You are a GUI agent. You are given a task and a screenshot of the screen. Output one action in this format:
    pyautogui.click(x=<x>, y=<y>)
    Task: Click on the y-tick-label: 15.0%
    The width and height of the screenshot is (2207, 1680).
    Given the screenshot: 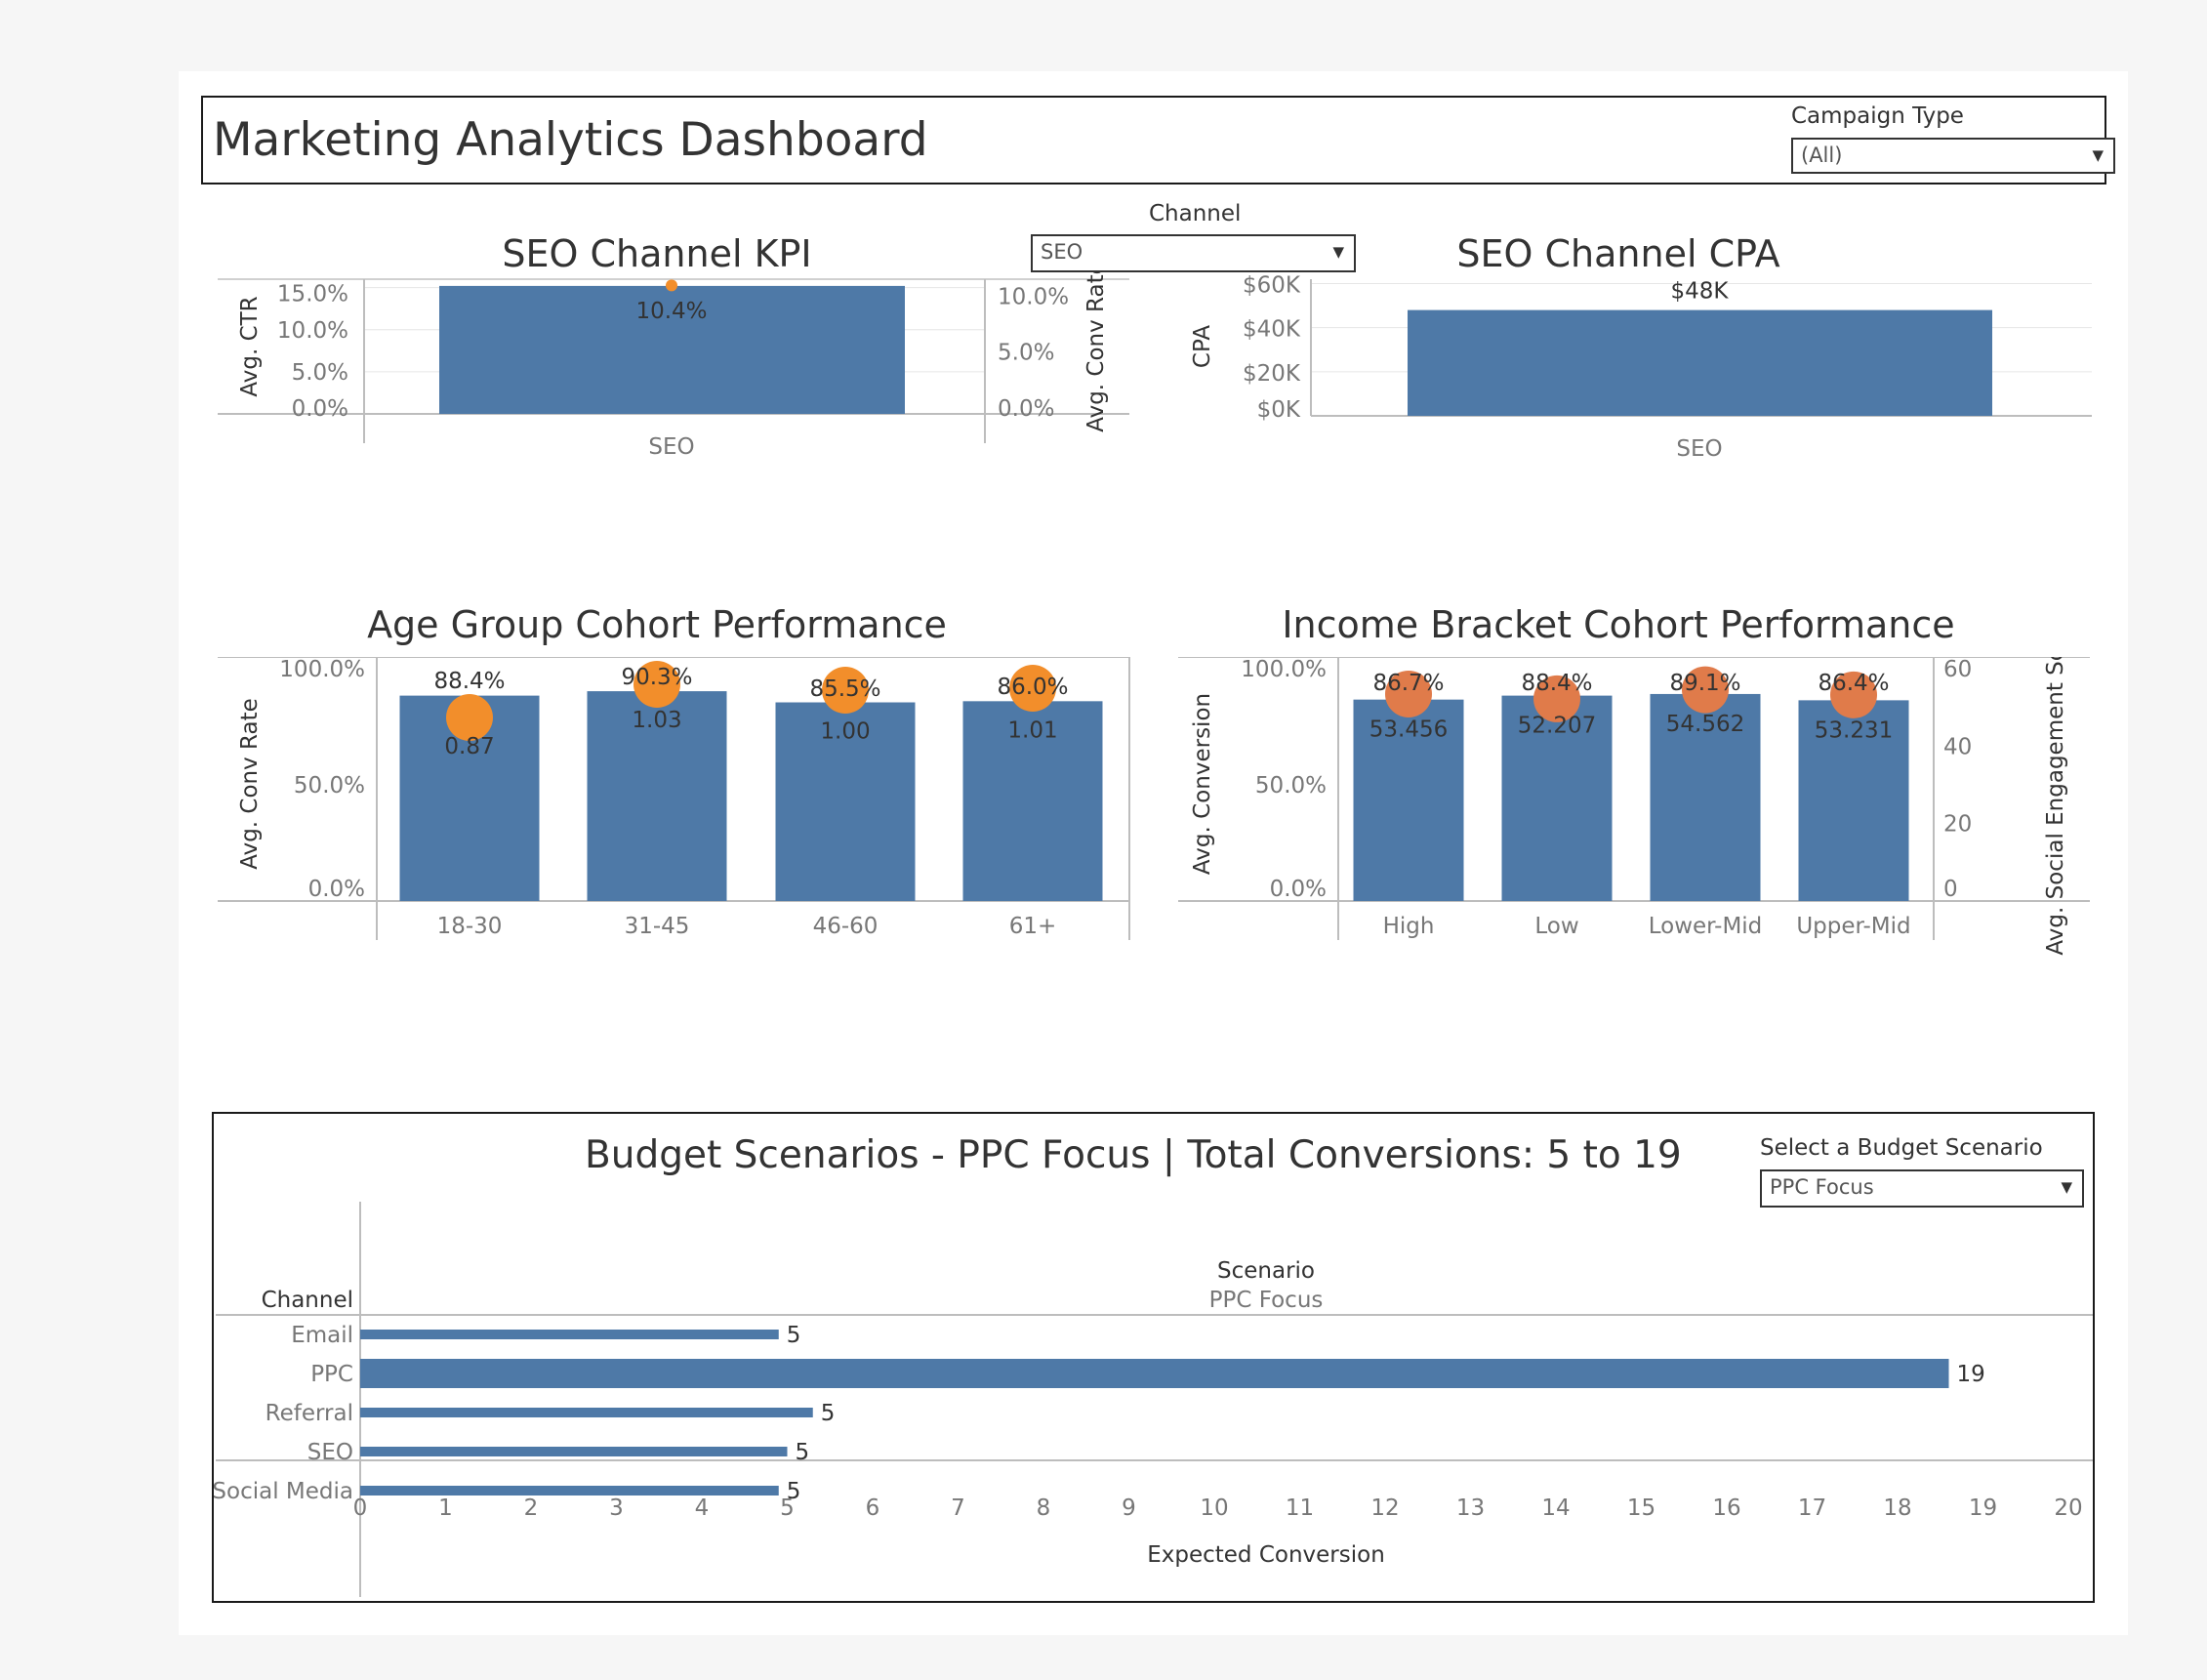 What is the action you would take?
    pyautogui.click(x=312, y=294)
    